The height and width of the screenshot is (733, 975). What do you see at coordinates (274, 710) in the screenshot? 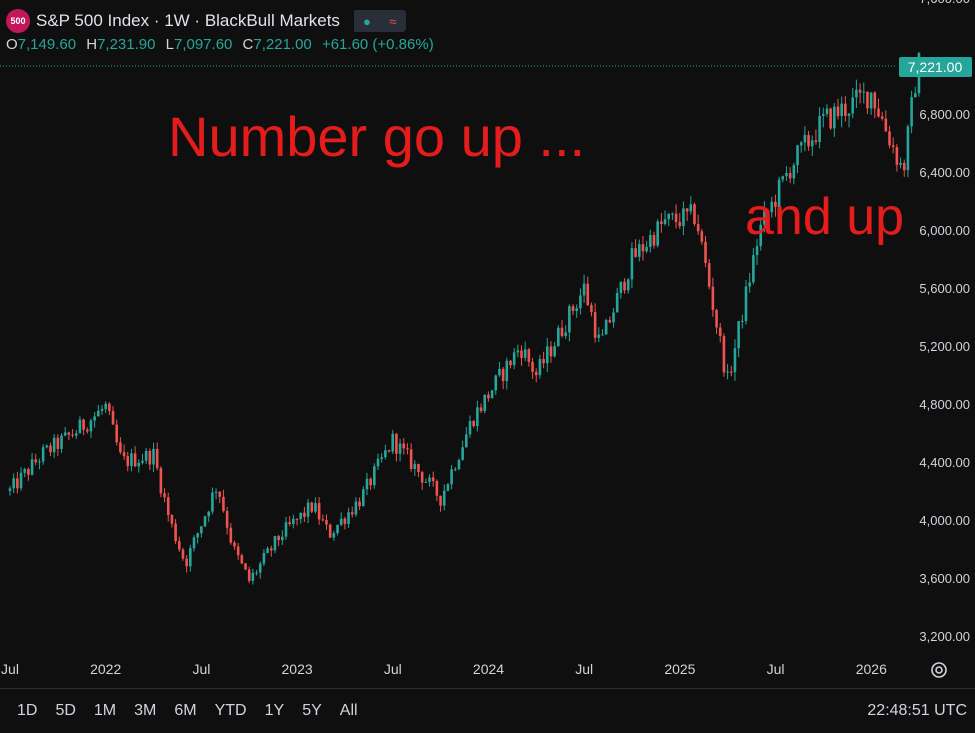
I see `range-1y-button: 1Y` at bounding box center [274, 710].